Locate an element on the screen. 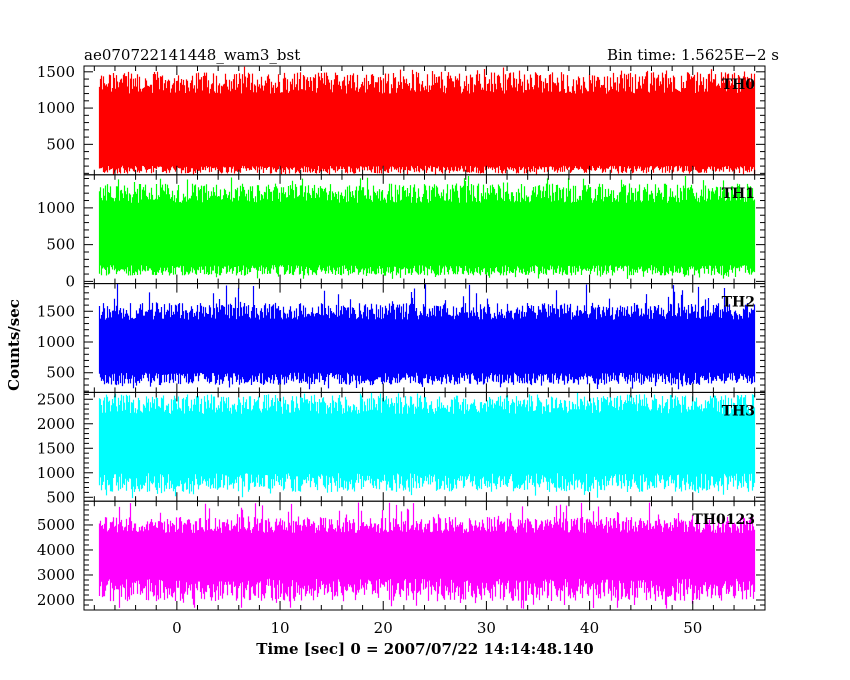 The image size is (850, 680). x-tick-label: 10 is located at coordinates (279, 628).